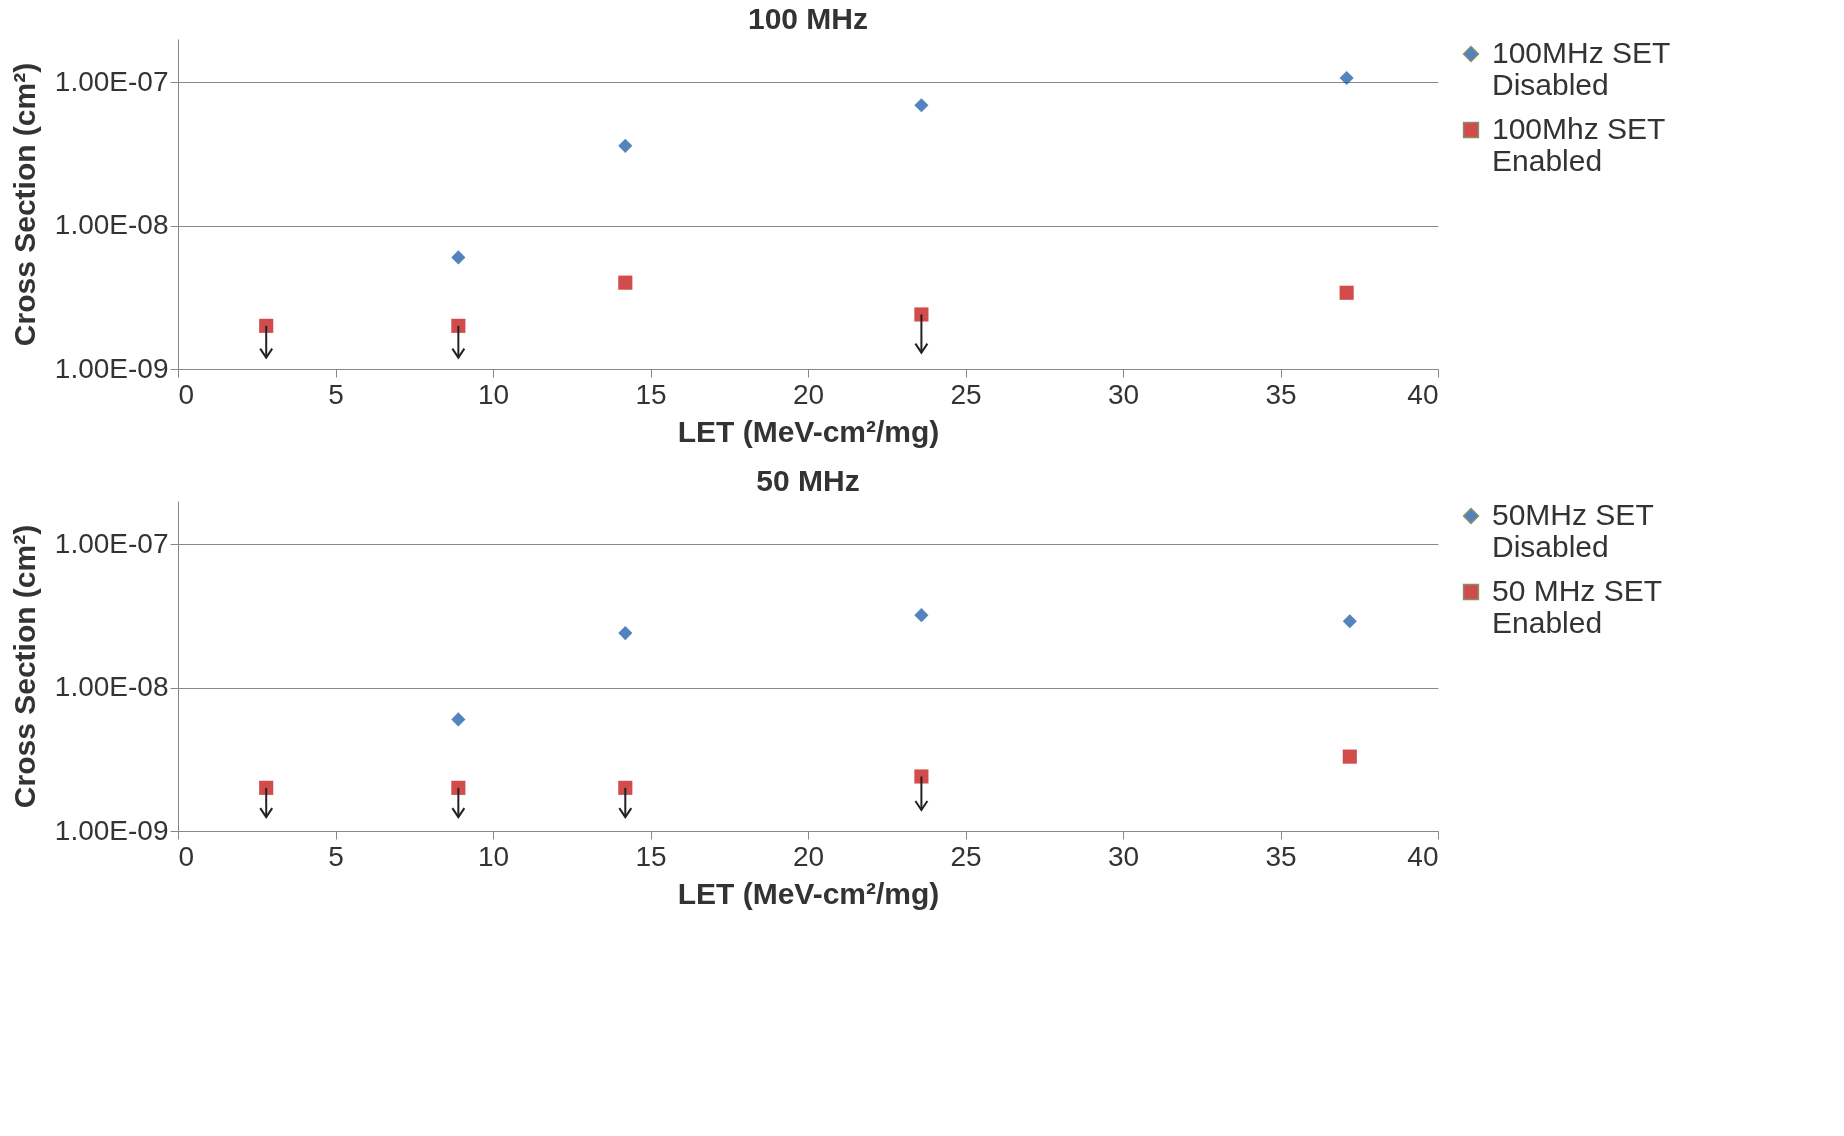 This screenshot has height=1136, width=1844. I want to click on legend-label: 50MHz SET Disabled, so click(1573, 530).